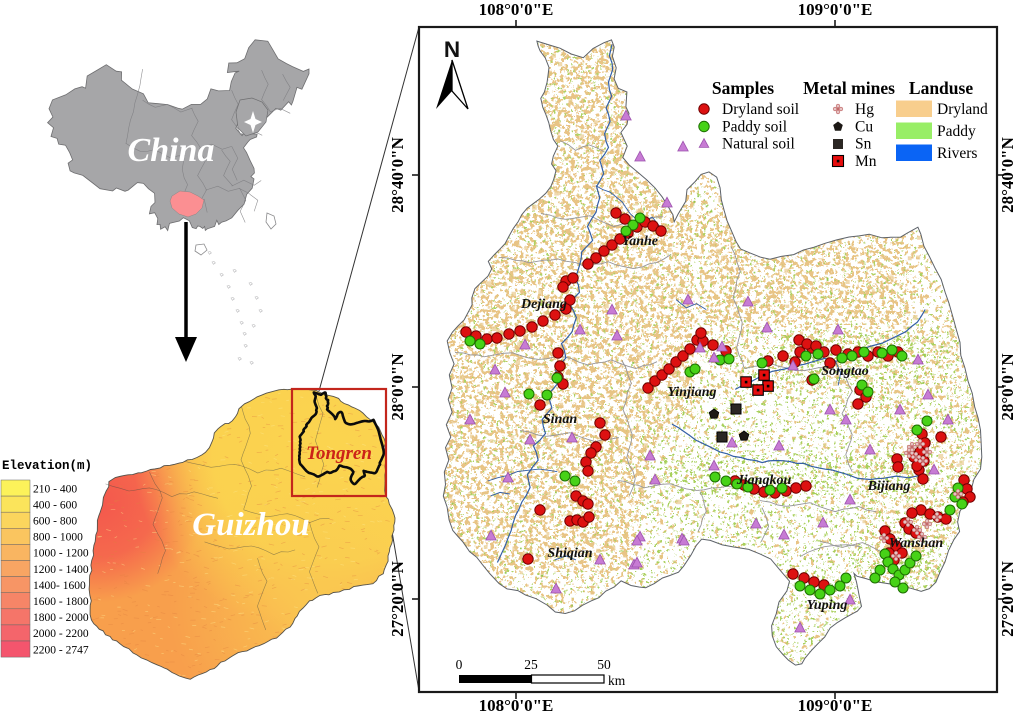 This screenshot has width=1024, height=720. I want to click on svg-text: 50, so click(604, 664).